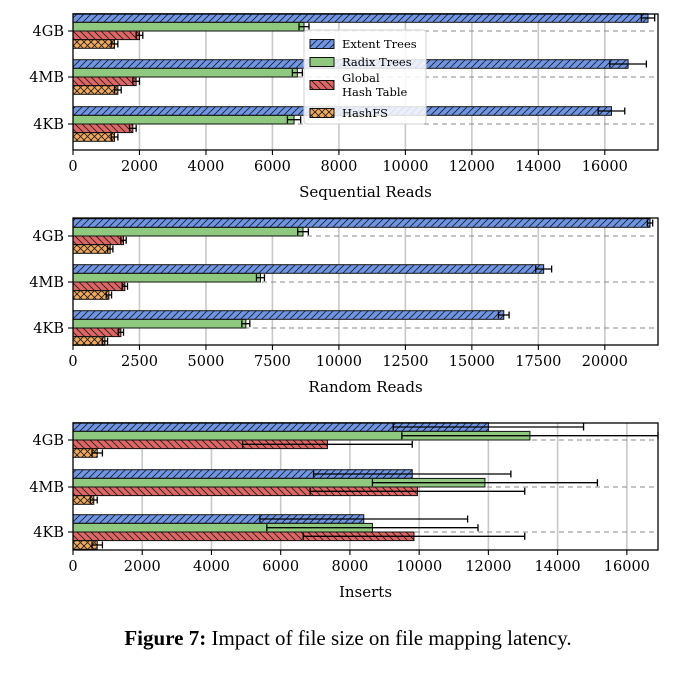  Describe the element at coordinates (139, 362) in the screenshot. I see `x-tick-label: 2500` at that location.